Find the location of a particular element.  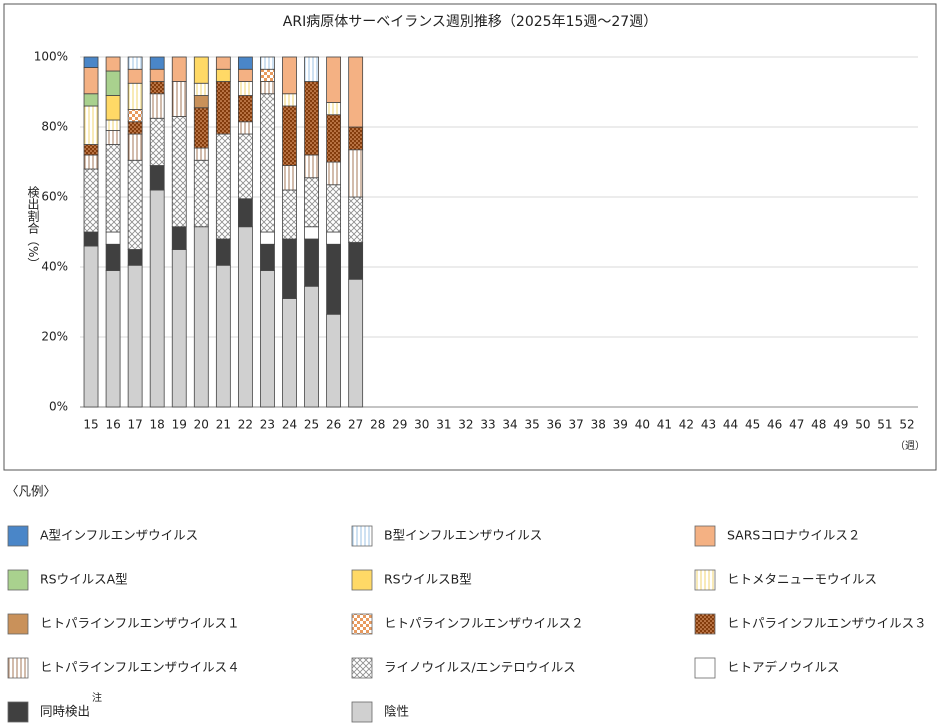

x-tick-label: 23 is located at coordinates (267, 425).